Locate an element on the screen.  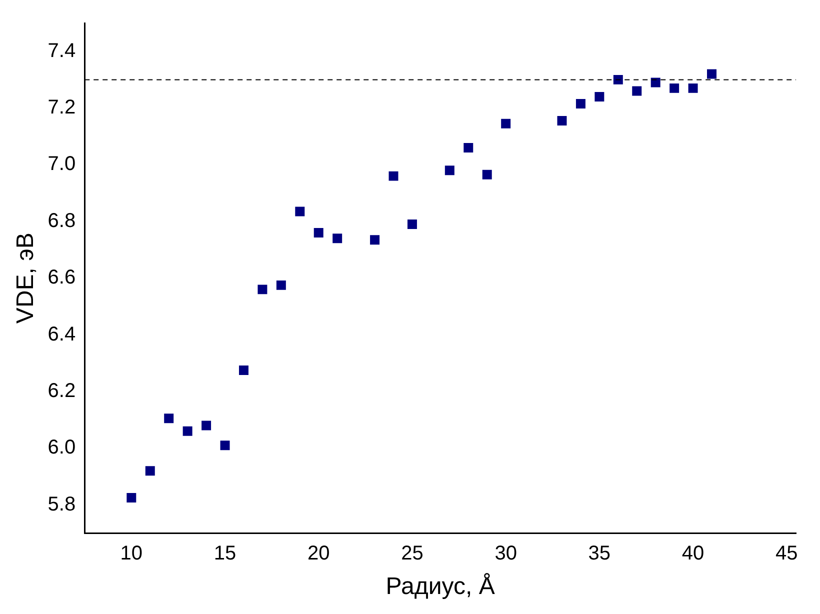
x-tick-label: 45 is located at coordinates (787, 553).